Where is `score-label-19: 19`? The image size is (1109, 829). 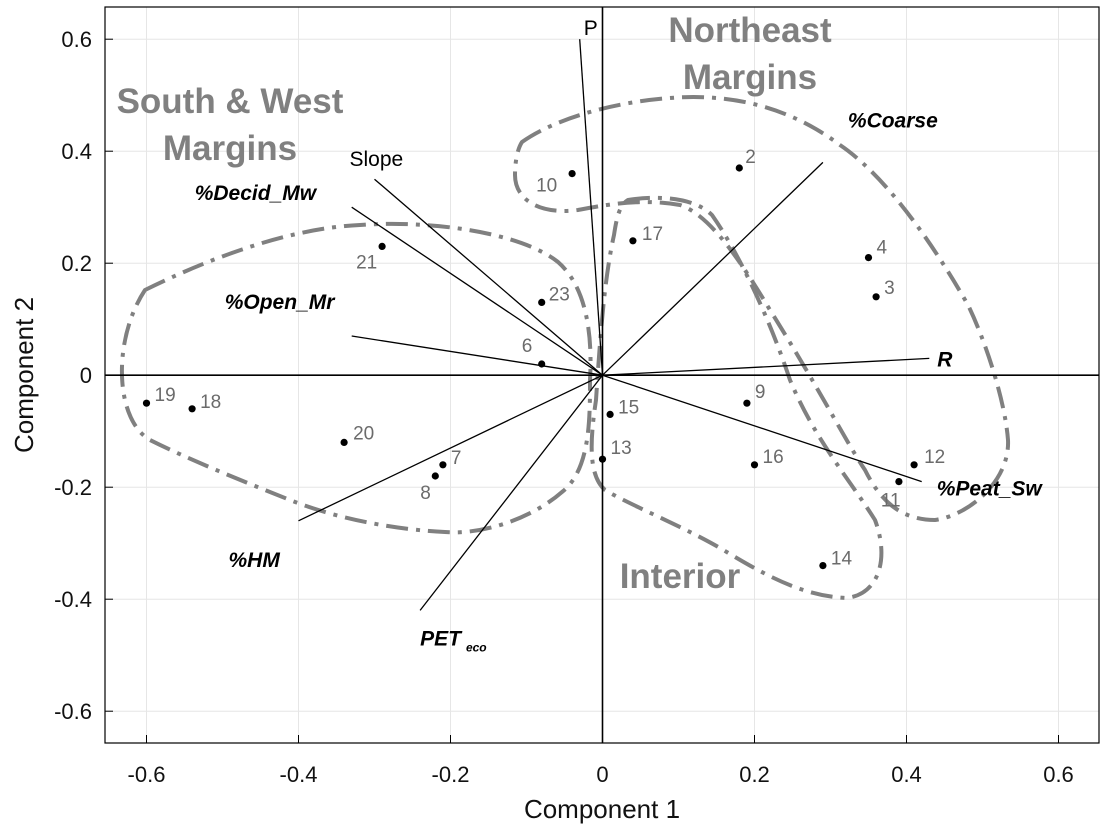
score-label-19: 19 is located at coordinates (165, 395).